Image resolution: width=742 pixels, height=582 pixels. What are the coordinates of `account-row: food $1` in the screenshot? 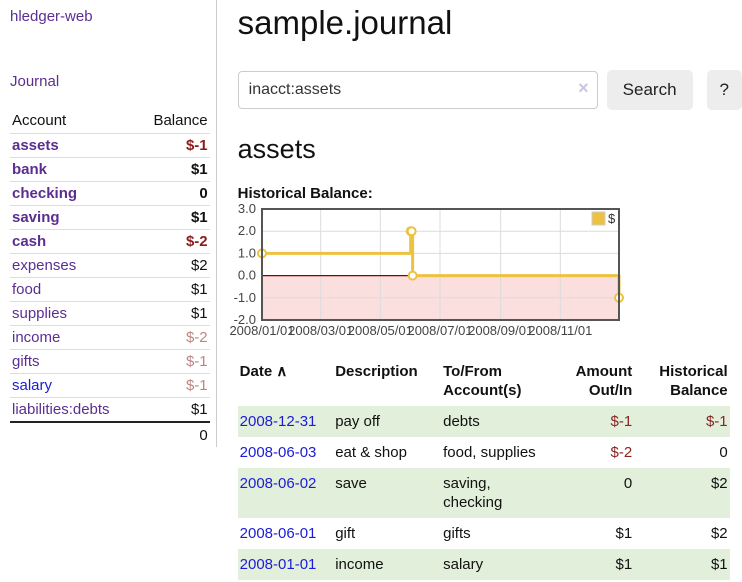 It's located at (110, 289).